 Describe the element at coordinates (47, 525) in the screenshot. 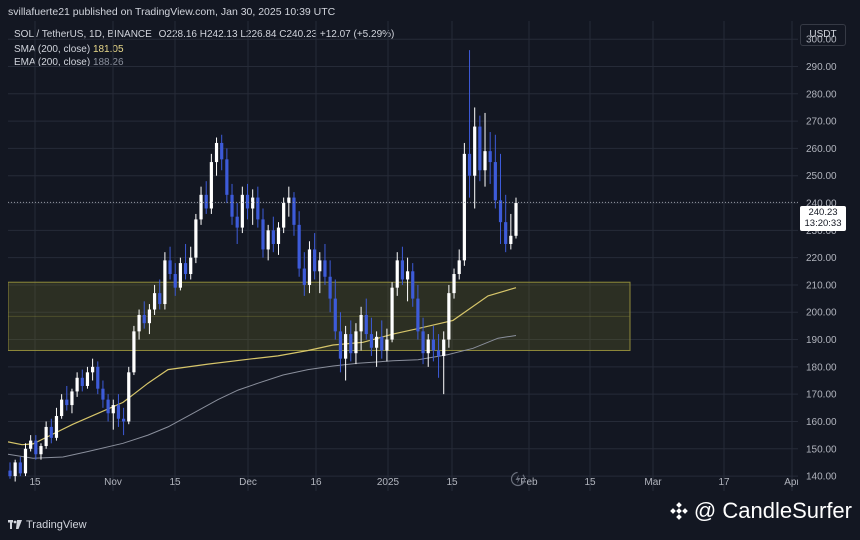

I see `tradingview-logo: TradingView` at that location.